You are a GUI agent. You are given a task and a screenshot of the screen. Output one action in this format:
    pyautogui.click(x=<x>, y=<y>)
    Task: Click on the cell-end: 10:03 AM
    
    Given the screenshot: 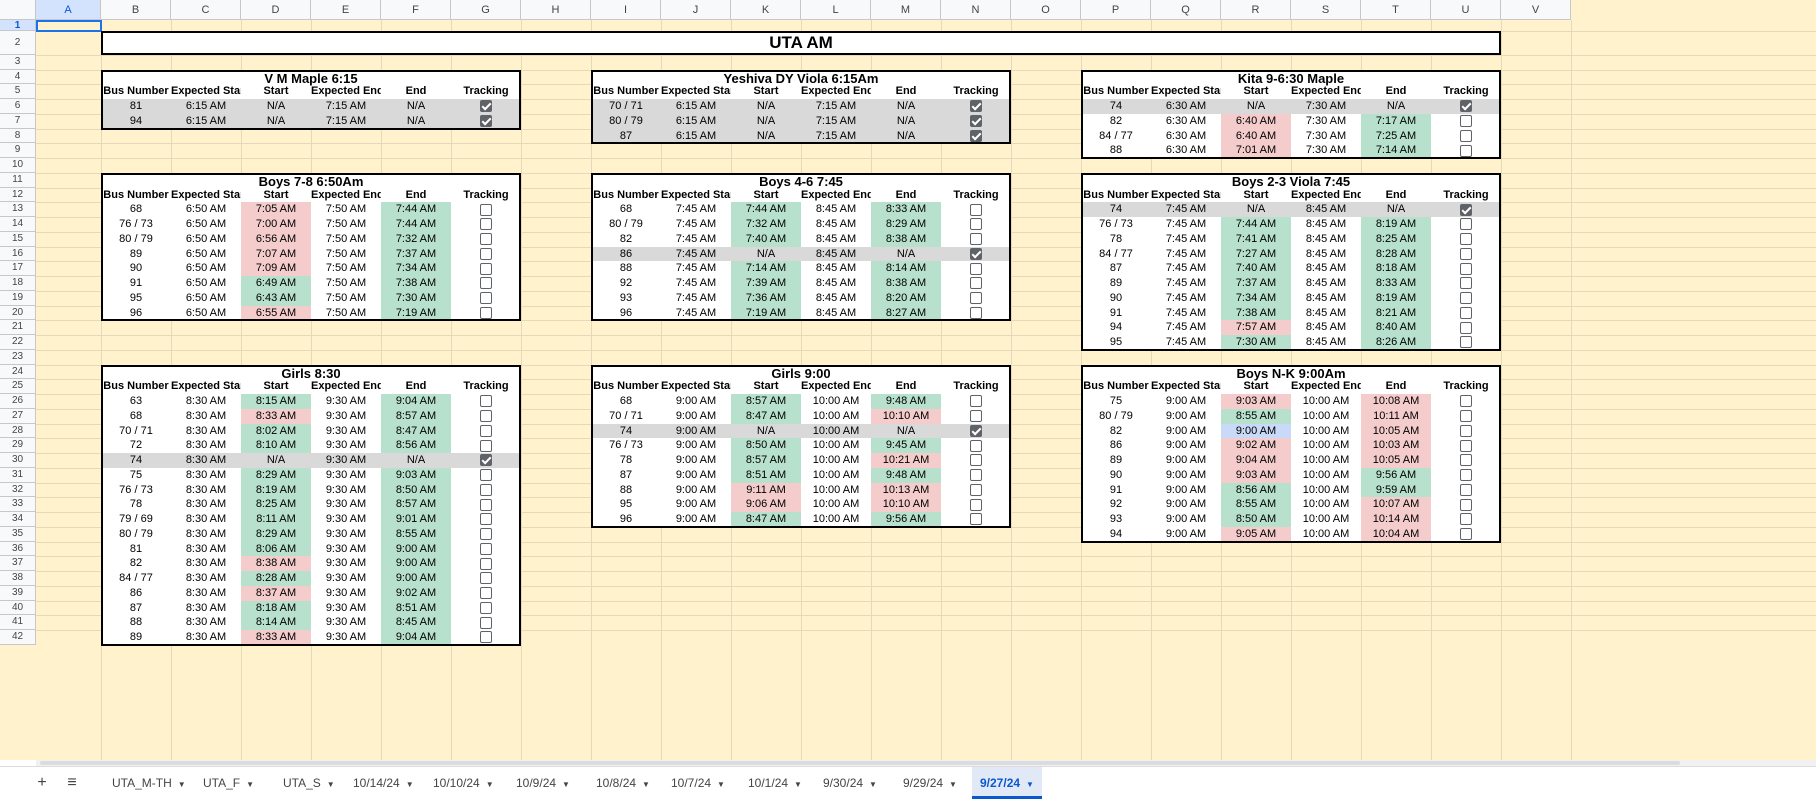 What is the action you would take?
    pyautogui.click(x=1396, y=445)
    